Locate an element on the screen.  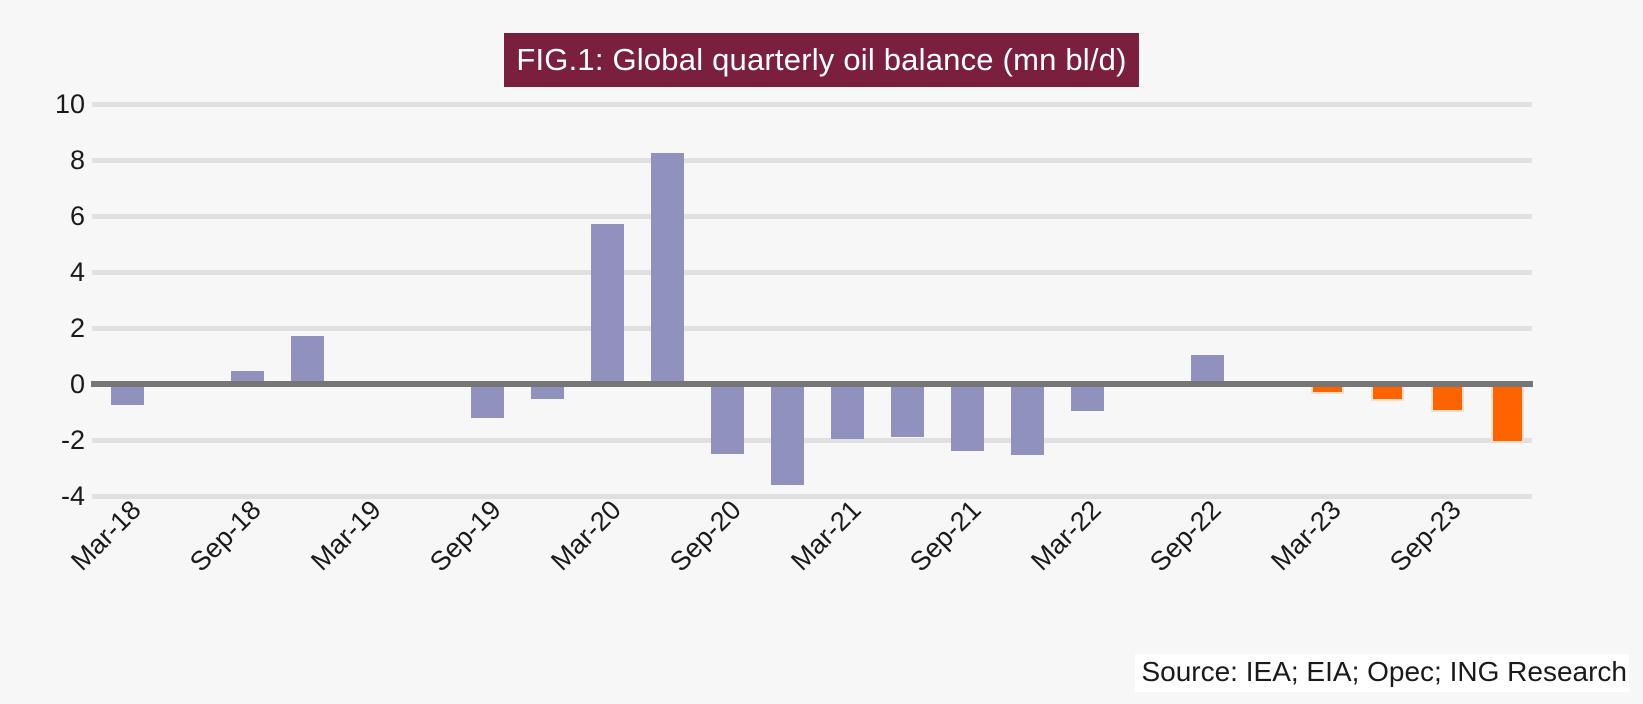
source-note: Source: IEA; EIA; Opec; ING Research is located at coordinates (1382, 673).